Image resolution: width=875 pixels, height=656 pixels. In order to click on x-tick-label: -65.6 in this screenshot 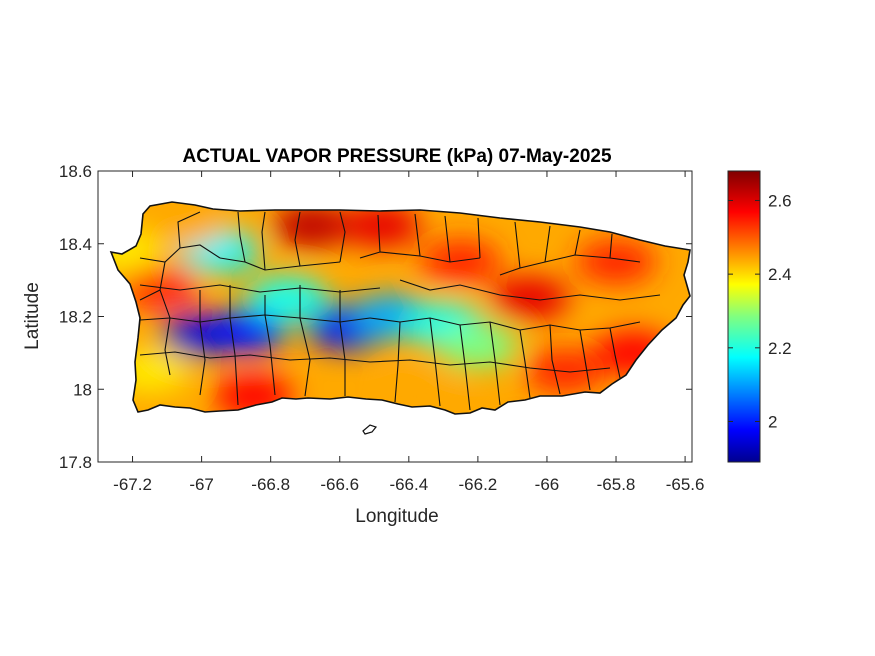, I will do `click(685, 484)`.